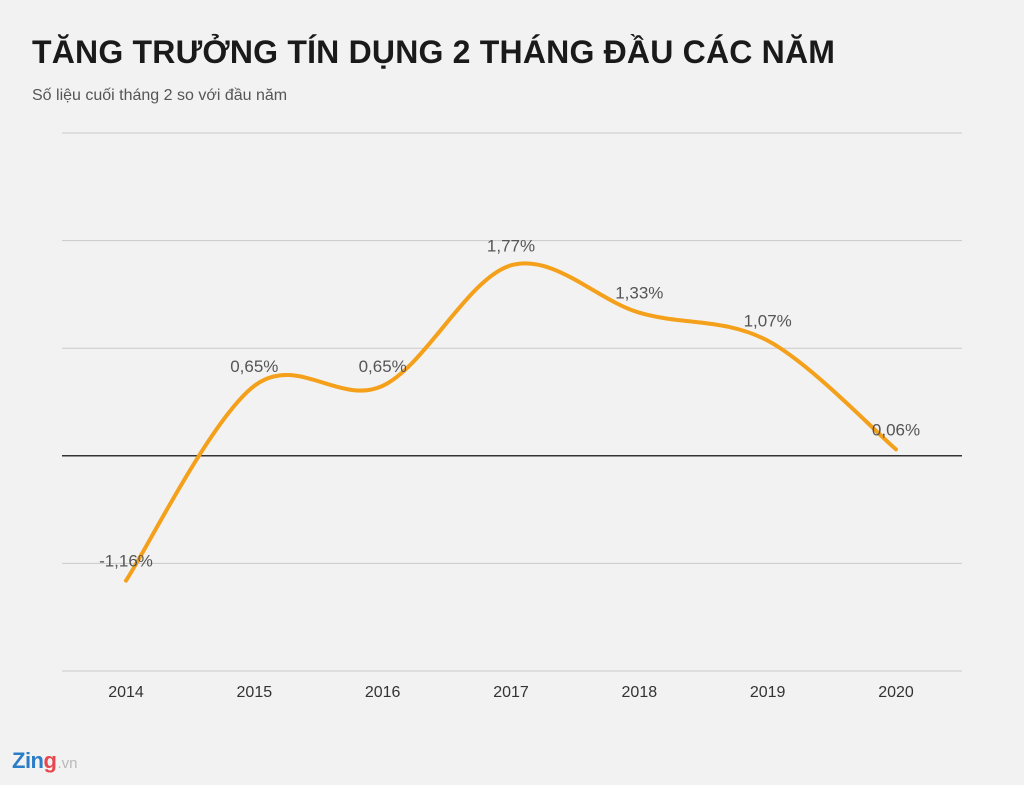 This screenshot has height=785, width=1024. Describe the element at coordinates (34, 760) in the screenshot. I see `logo-brand-text: Zing` at that location.